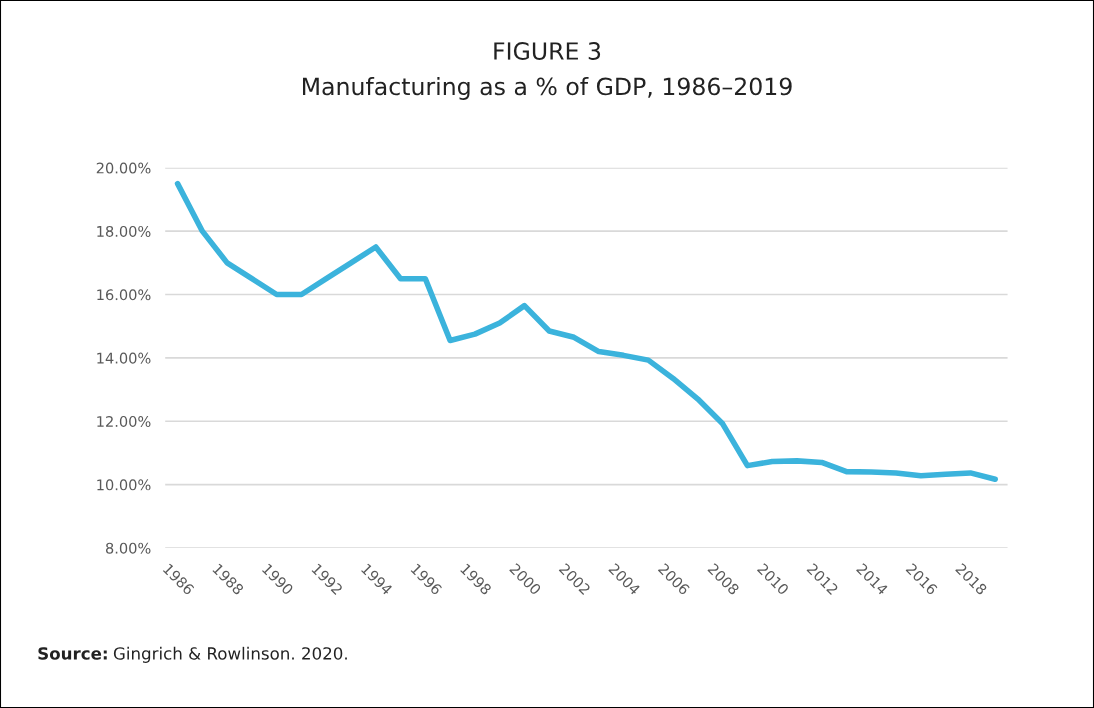  I want to click on y-tick-label: 8.00%, so click(128, 548).